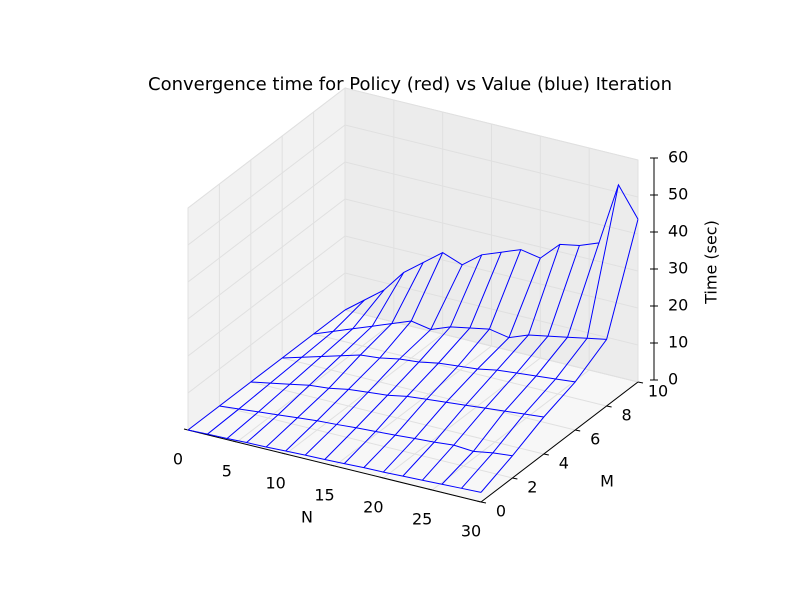 The image size is (800, 604). What do you see at coordinates (678, 157) in the screenshot?
I see `z-tick-label: 60` at bounding box center [678, 157].